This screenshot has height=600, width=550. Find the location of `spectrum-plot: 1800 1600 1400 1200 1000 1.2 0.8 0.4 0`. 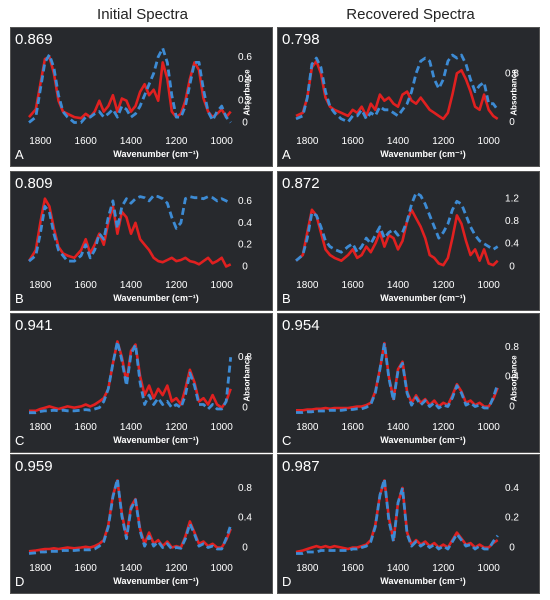

spectrum-plot: 1800 1600 1400 1200 1000 1.2 0.8 0.4 0 is located at coordinates (407, 241).